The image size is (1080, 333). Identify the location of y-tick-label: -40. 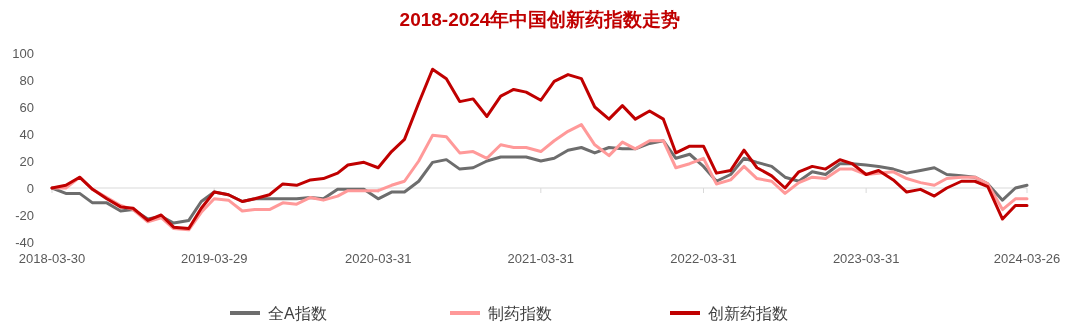
(24, 242).